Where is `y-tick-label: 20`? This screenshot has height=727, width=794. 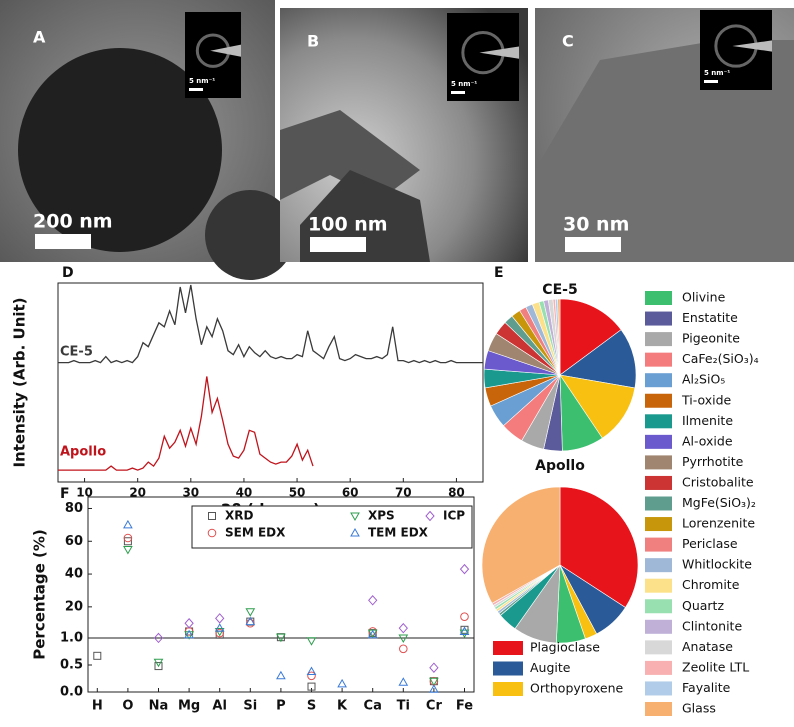 y-tick-label: 20 is located at coordinates (74, 606).